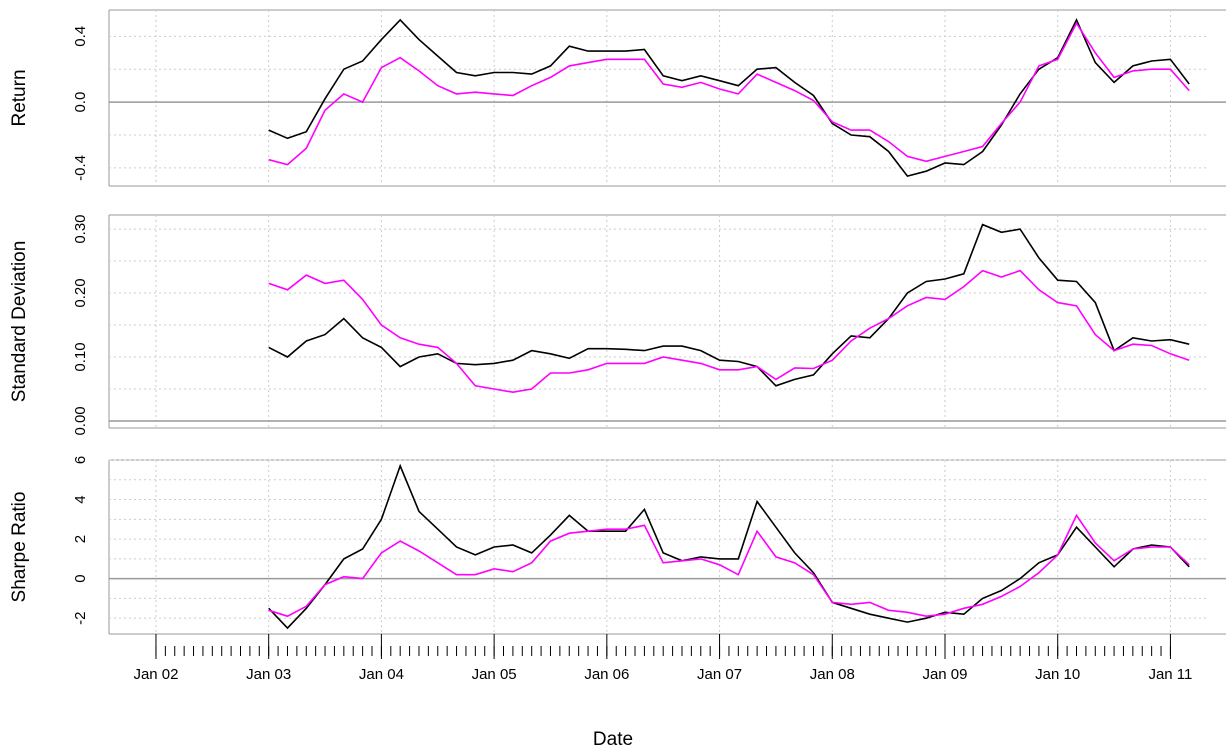 The height and width of the screenshot is (753, 1226). What do you see at coordinates (494, 674) in the screenshot?
I see `x-tick-label: Jan 05` at bounding box center [494, 674].